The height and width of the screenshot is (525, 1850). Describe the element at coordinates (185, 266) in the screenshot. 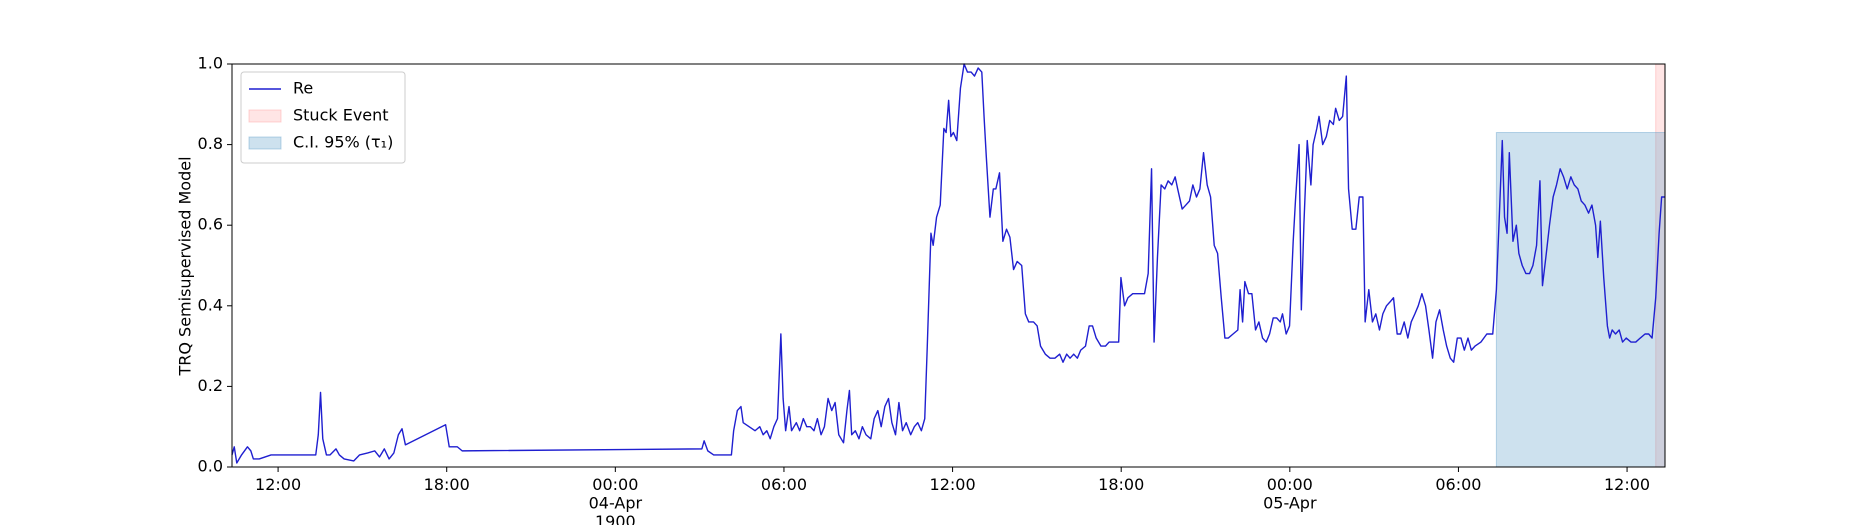

I see `y-axis-label: TRQ Semisupervised Model` at that location.